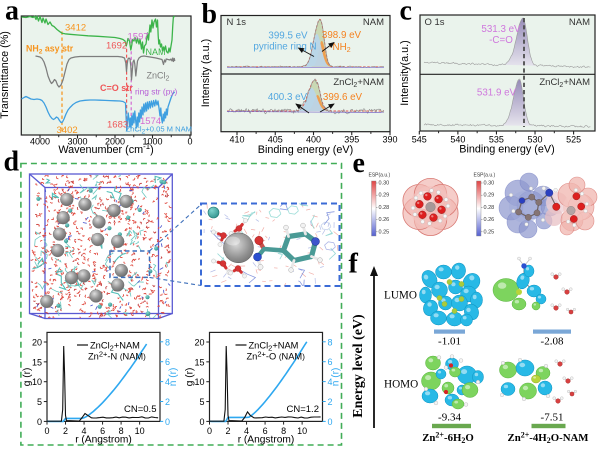 The width and height of the screenshot is (600, 459). Describe the element at coordinates (67, 130) in the screenshot. I see `svg-text: 3402` at that location.